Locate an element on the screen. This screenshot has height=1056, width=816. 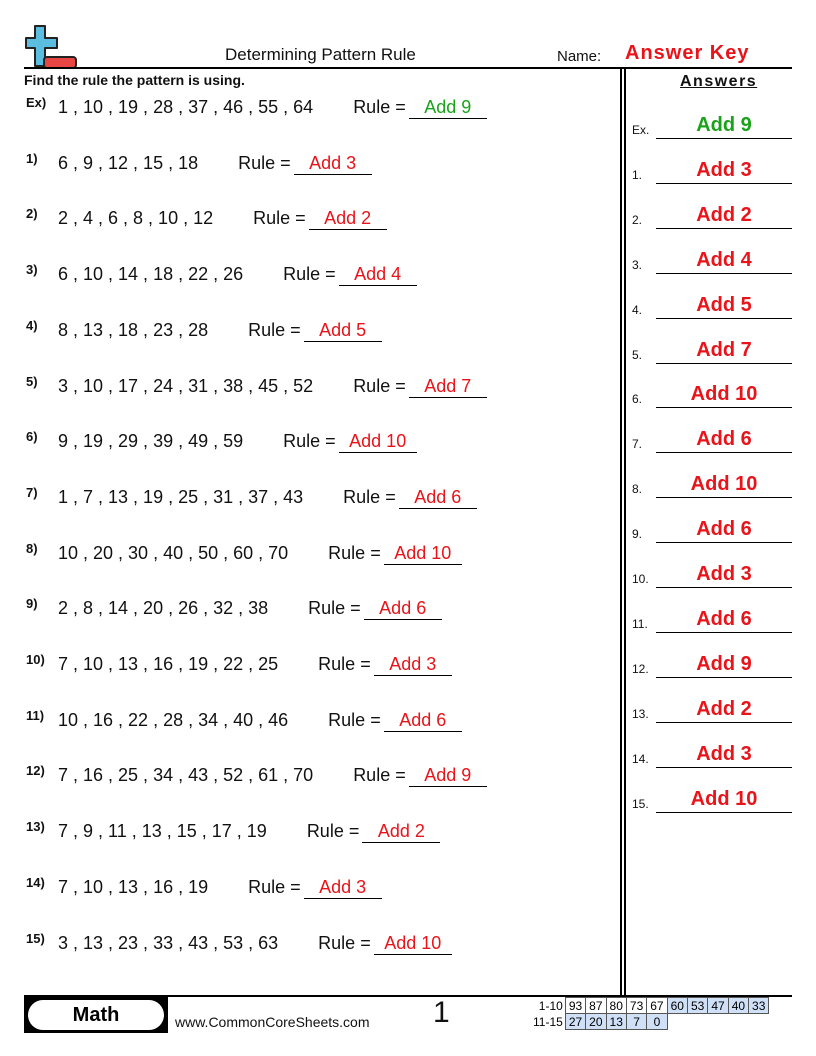
problem-number: 4) is located at coordinates (32, 325).